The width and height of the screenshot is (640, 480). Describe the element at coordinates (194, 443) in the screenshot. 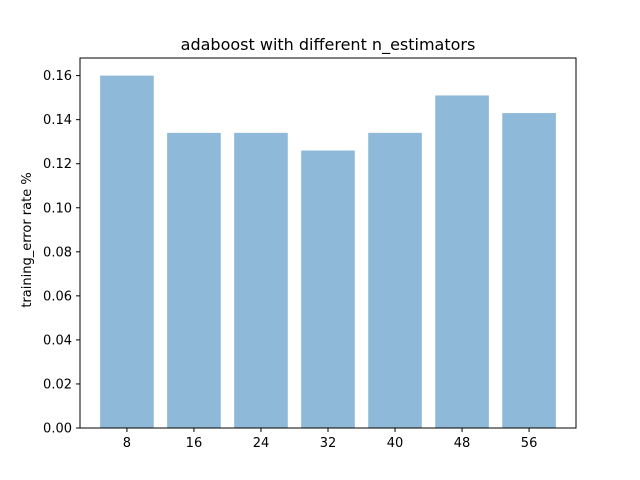

I see `x-tick-label: 16` at that location.